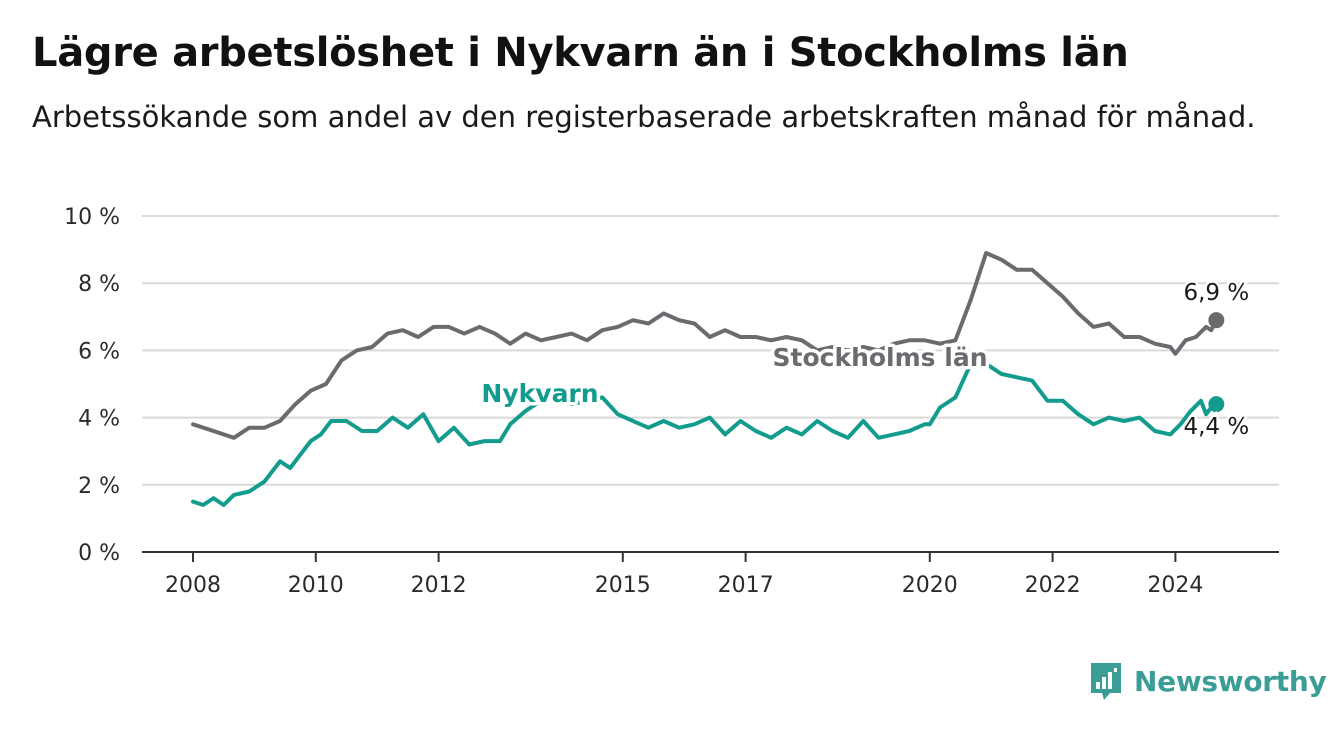 This screenshot has width=1340, height=734. Describe the element at coordinates (746, 585) in the screenshot. I see `x-tick-label: 2017` at that location.